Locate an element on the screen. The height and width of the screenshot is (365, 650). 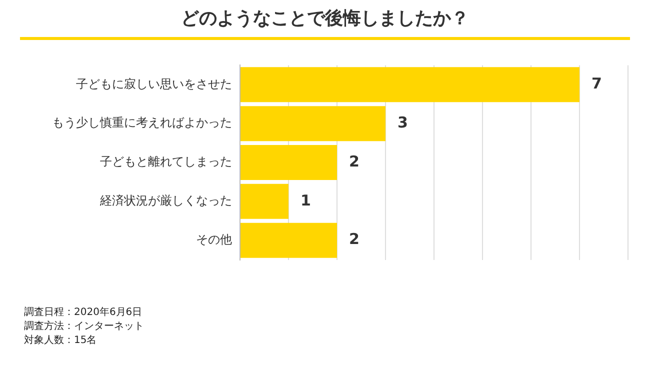
y-tick-label: もう少し慎重に考えればよかった is located at coordinates (142, 123).